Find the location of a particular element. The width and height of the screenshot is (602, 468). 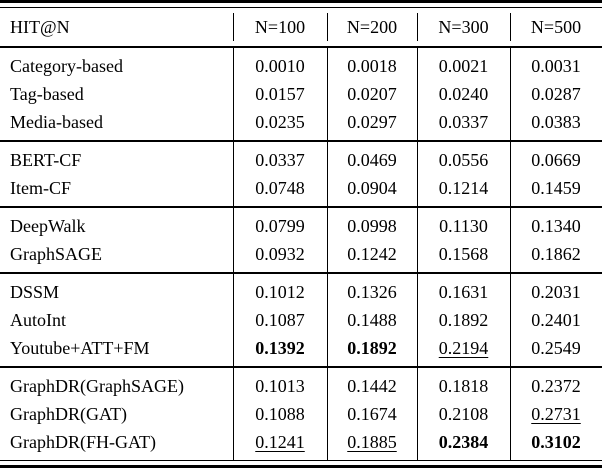

metric-value: 0.1885 is located at coordinates (372, 441).